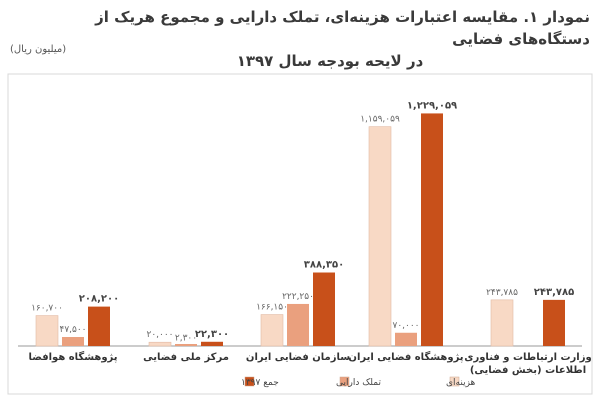 This screenshot has height=400, width=600. Describe the element at coordinates (298, 357) in the screenshot. I see `category-label-2-0: سازمان فضایی ایران` at that location.